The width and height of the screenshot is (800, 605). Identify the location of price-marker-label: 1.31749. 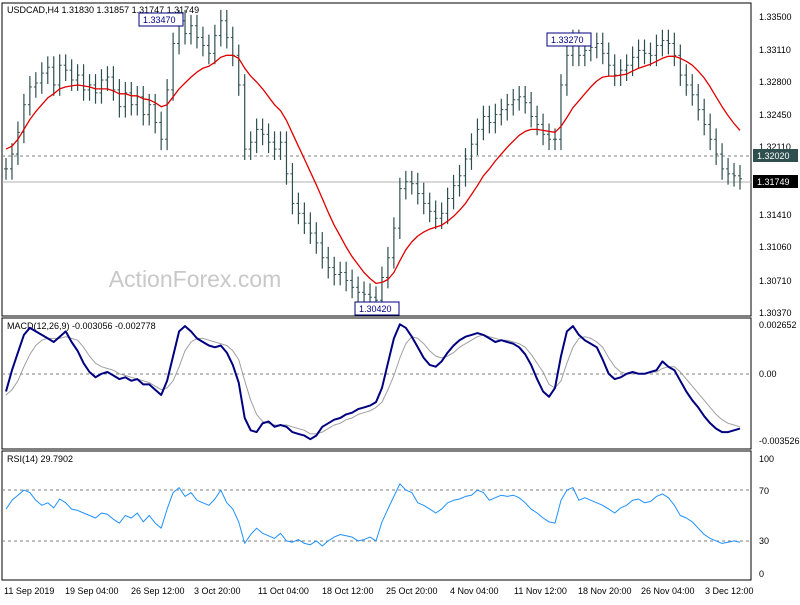
(773, 182).